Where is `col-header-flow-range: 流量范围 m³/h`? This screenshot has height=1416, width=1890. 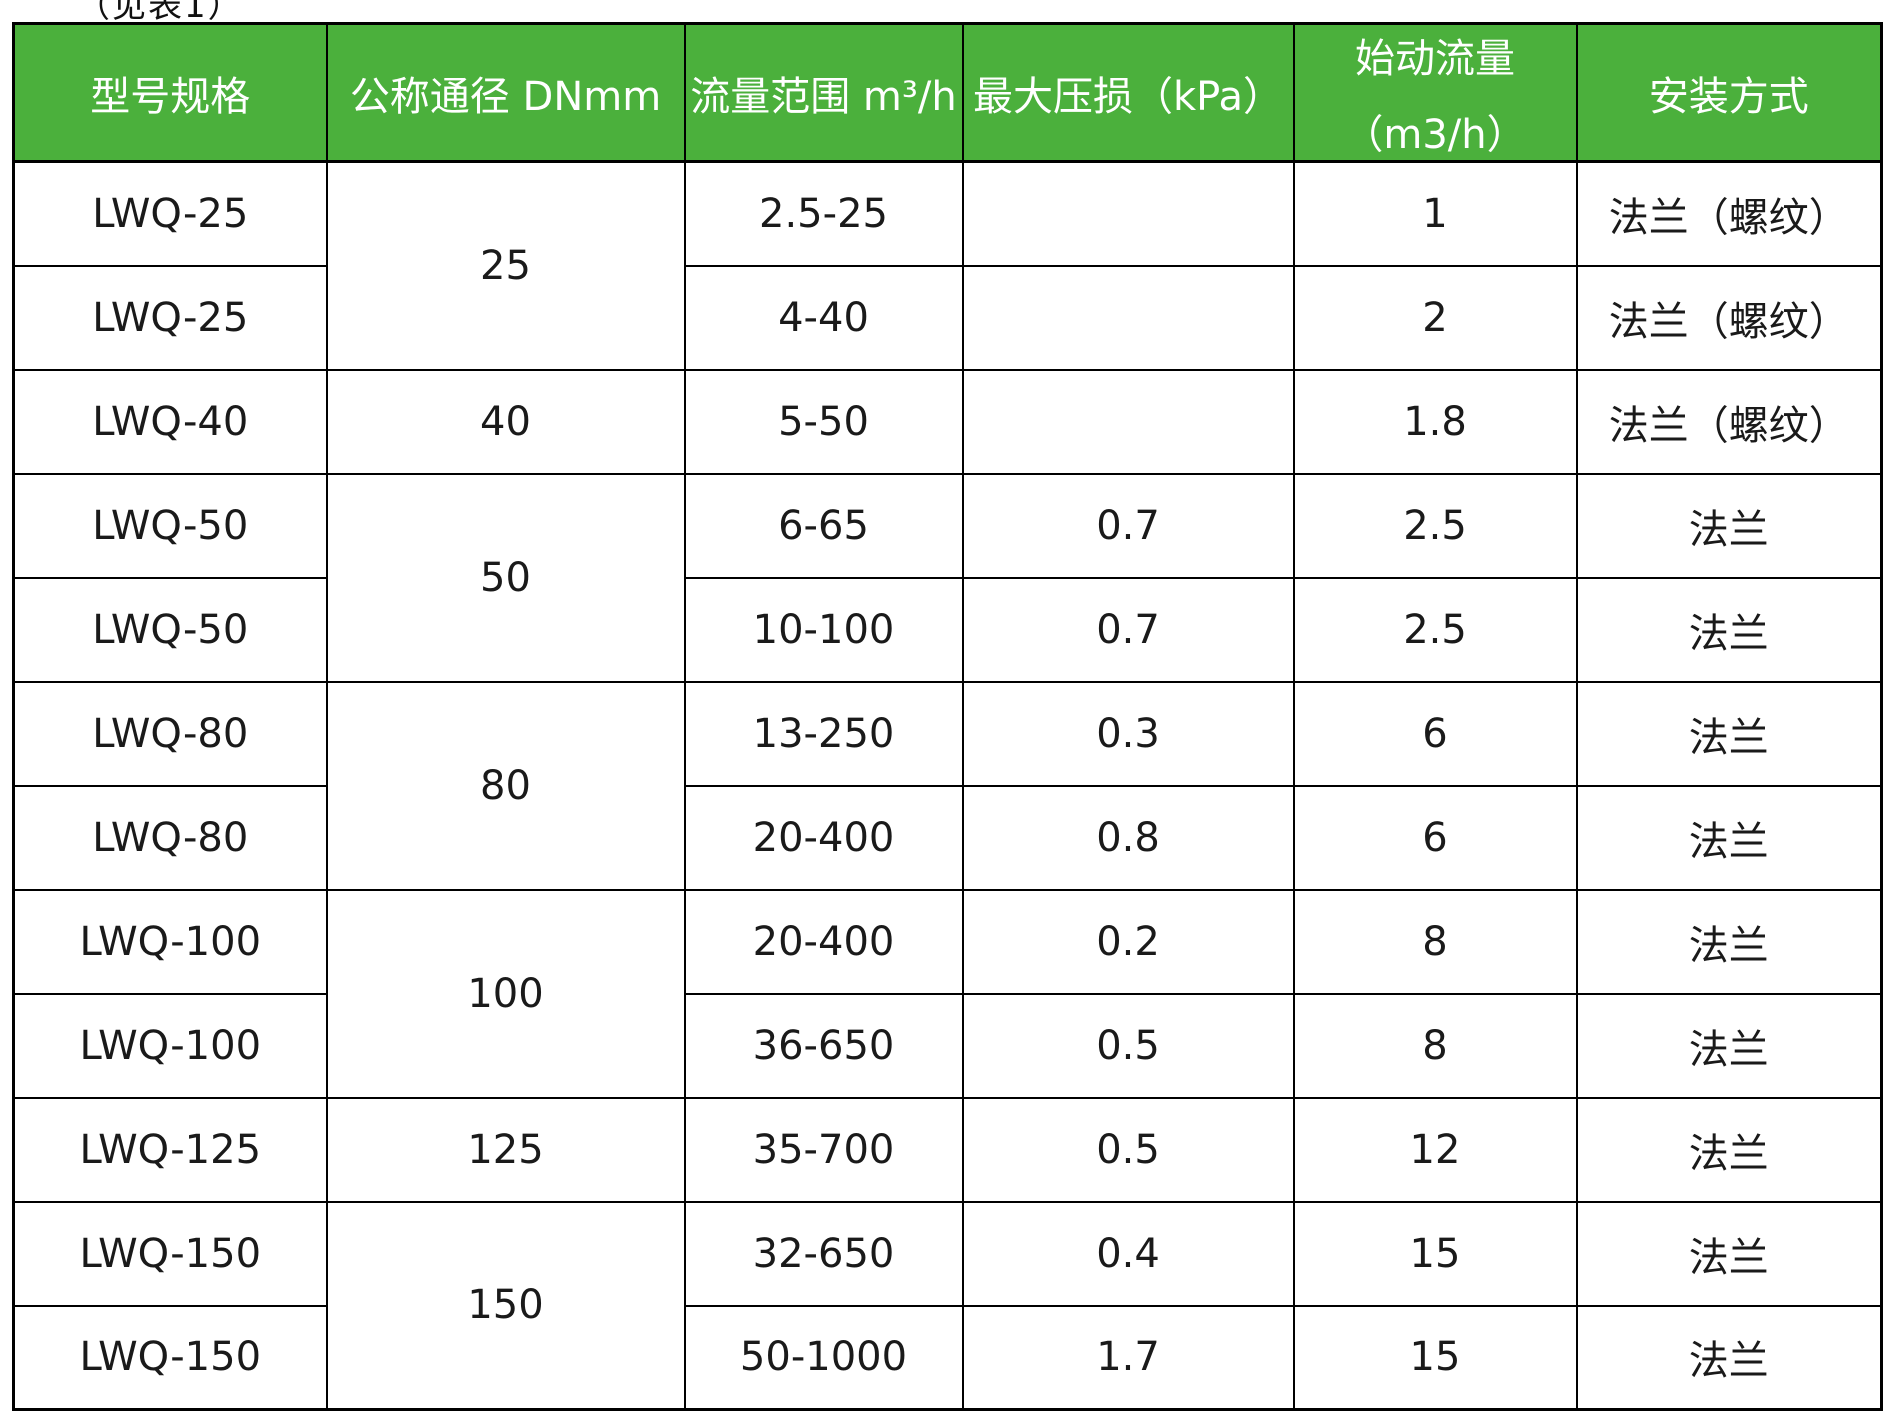
col-header-flow-range: 流量范围 m³/h is located at coordinates (823, 92).